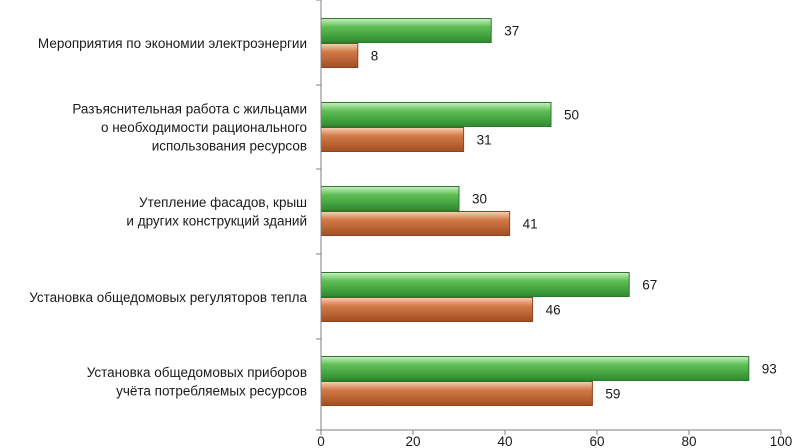 The image size is (797, 448). What do you see at coordinates (321, 441) in the screenshot?
I see `x-tick-label-0: 0` at bounding box center [321, 441].